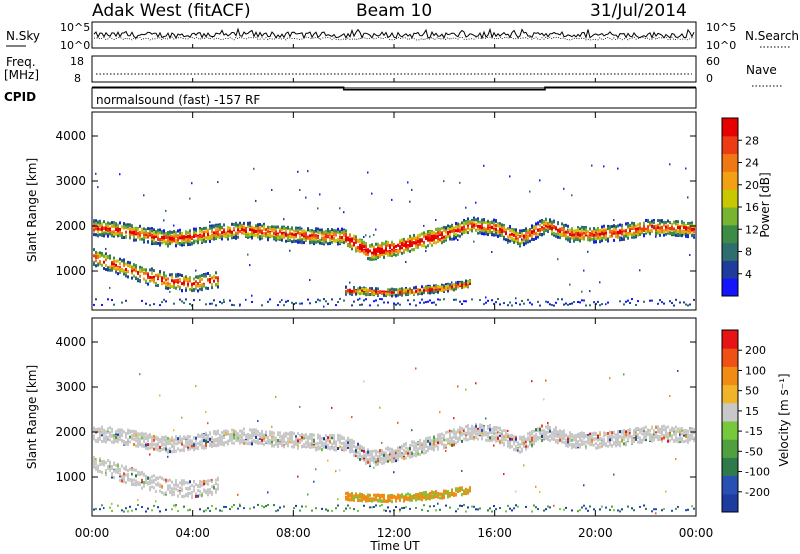 The image size is (800, 554). I want to click on station-title: Adak West (fitACF), so click(171, 11).